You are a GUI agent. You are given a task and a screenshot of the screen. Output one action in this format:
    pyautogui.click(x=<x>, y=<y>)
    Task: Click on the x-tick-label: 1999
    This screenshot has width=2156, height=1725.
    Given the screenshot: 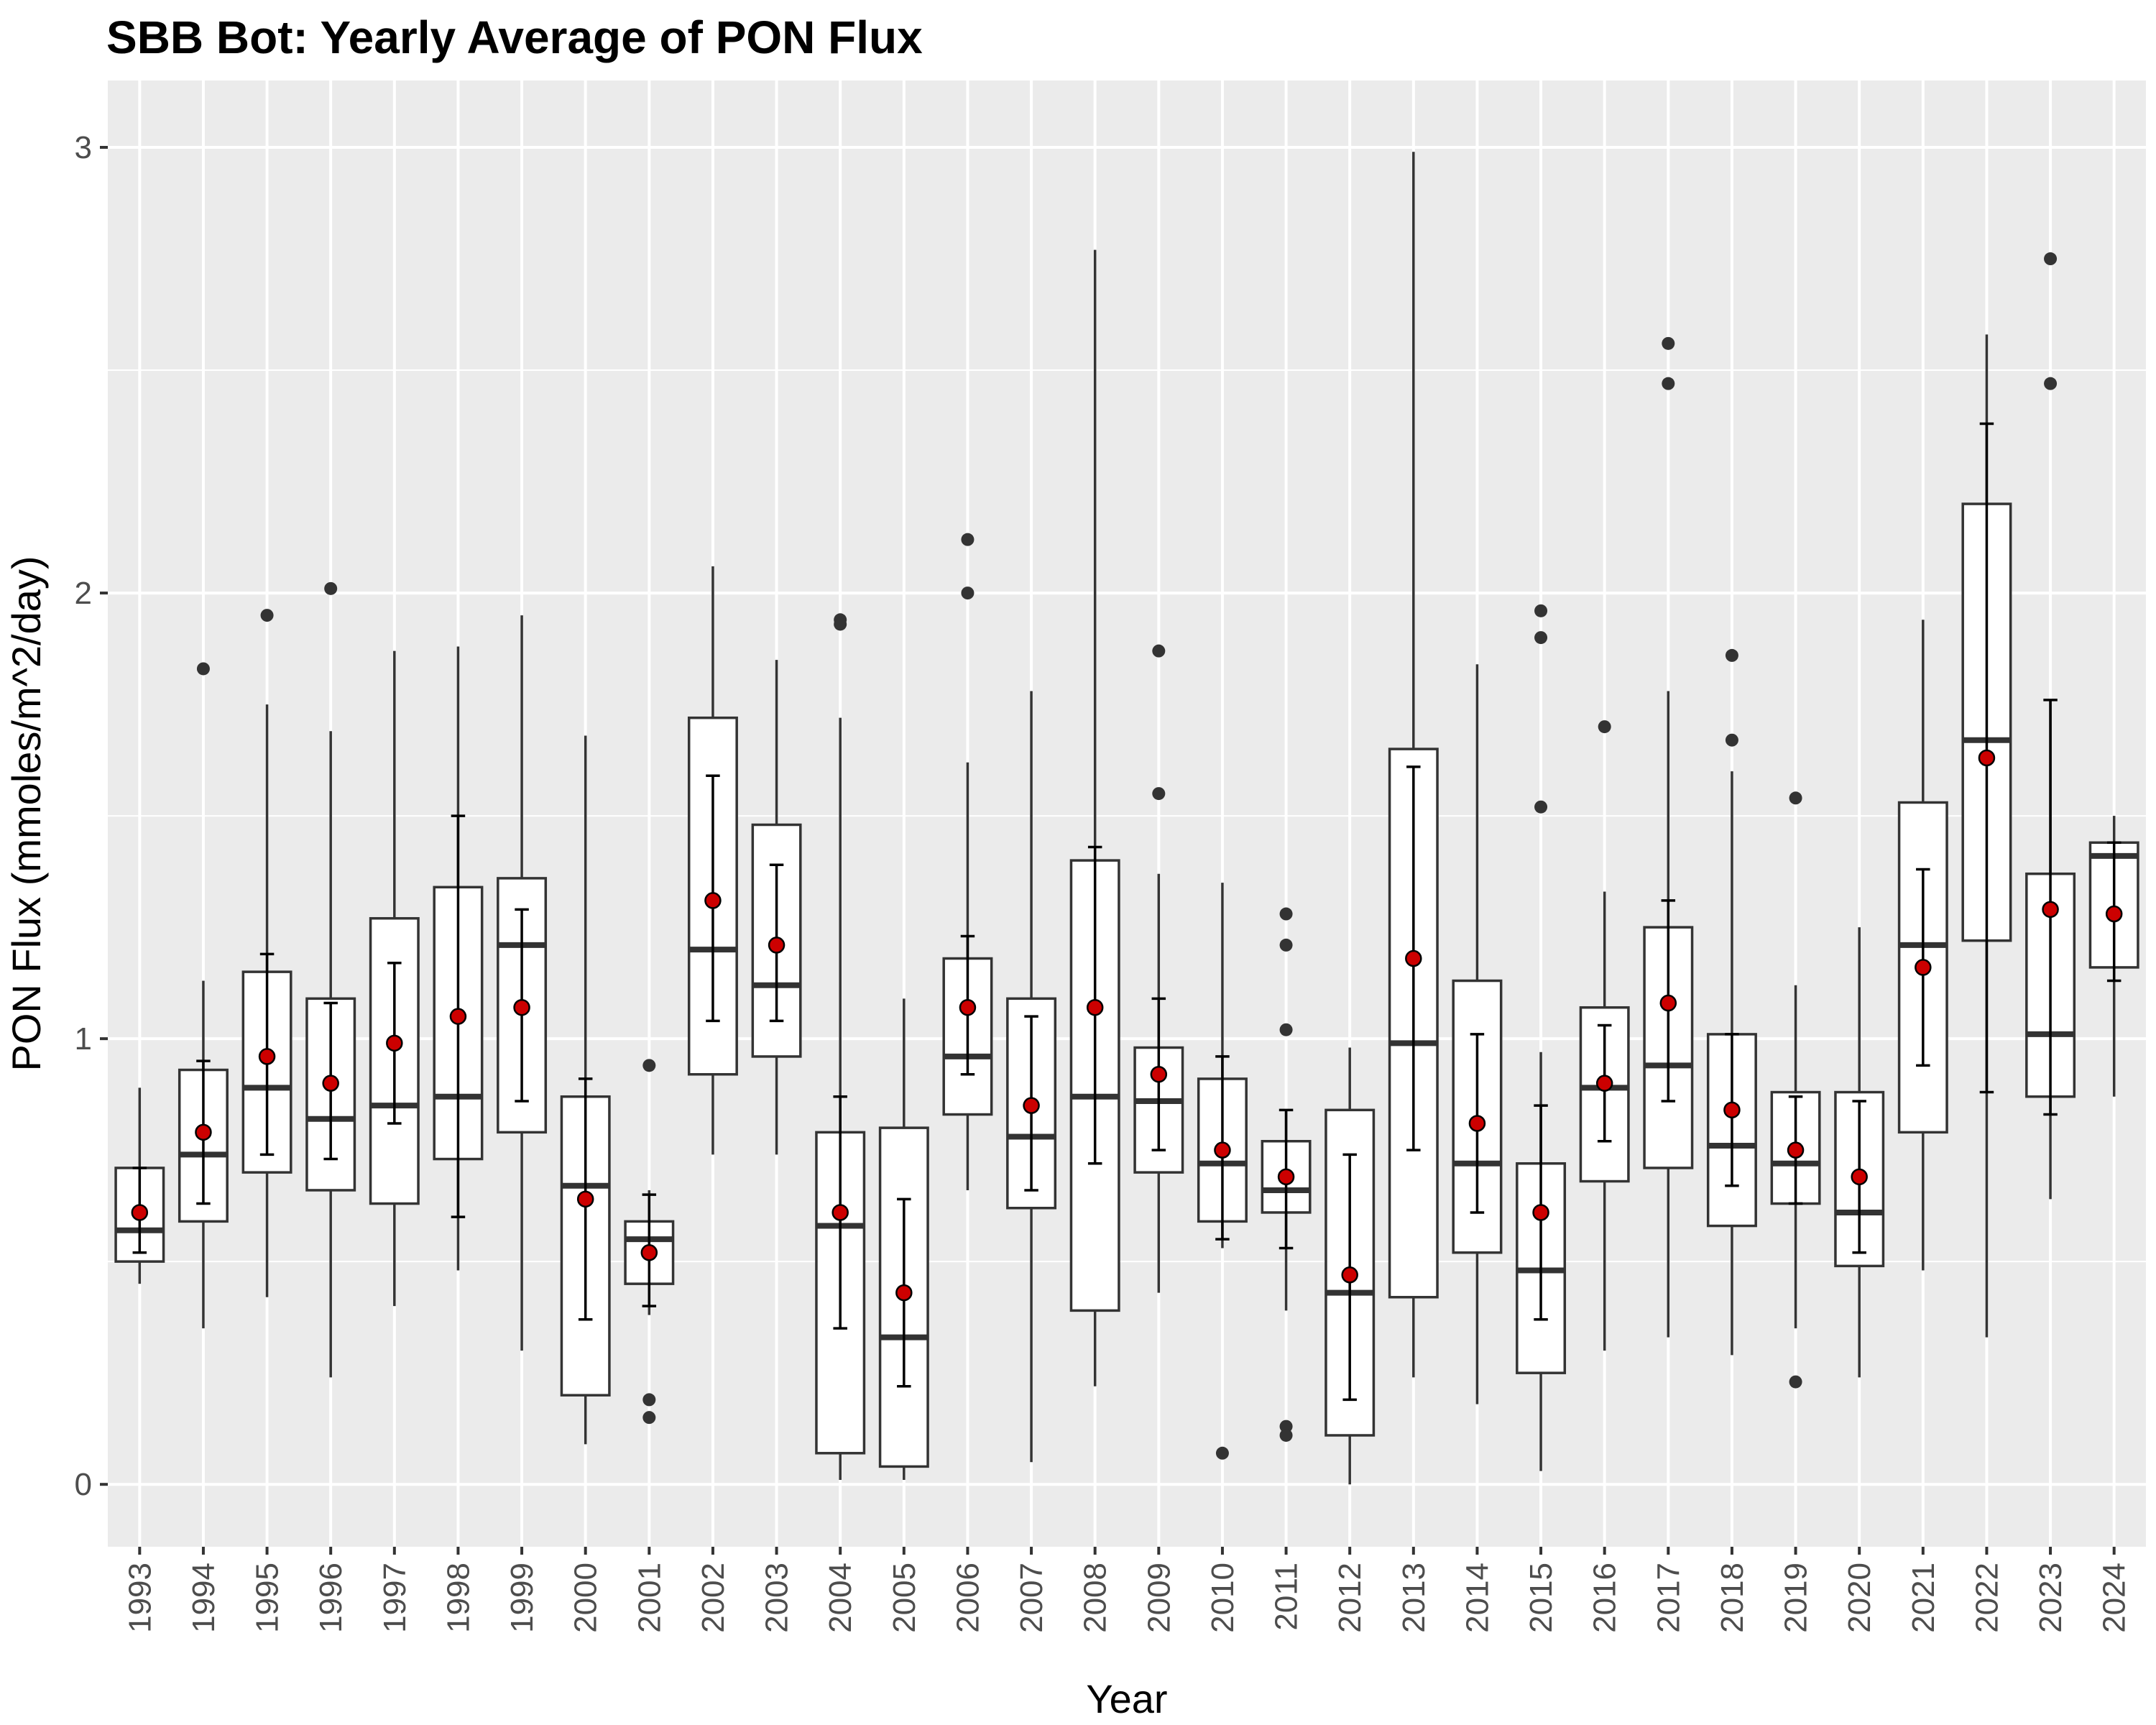 What is the action you would take?
    pyautogui.click(x=522, y=1598)
    